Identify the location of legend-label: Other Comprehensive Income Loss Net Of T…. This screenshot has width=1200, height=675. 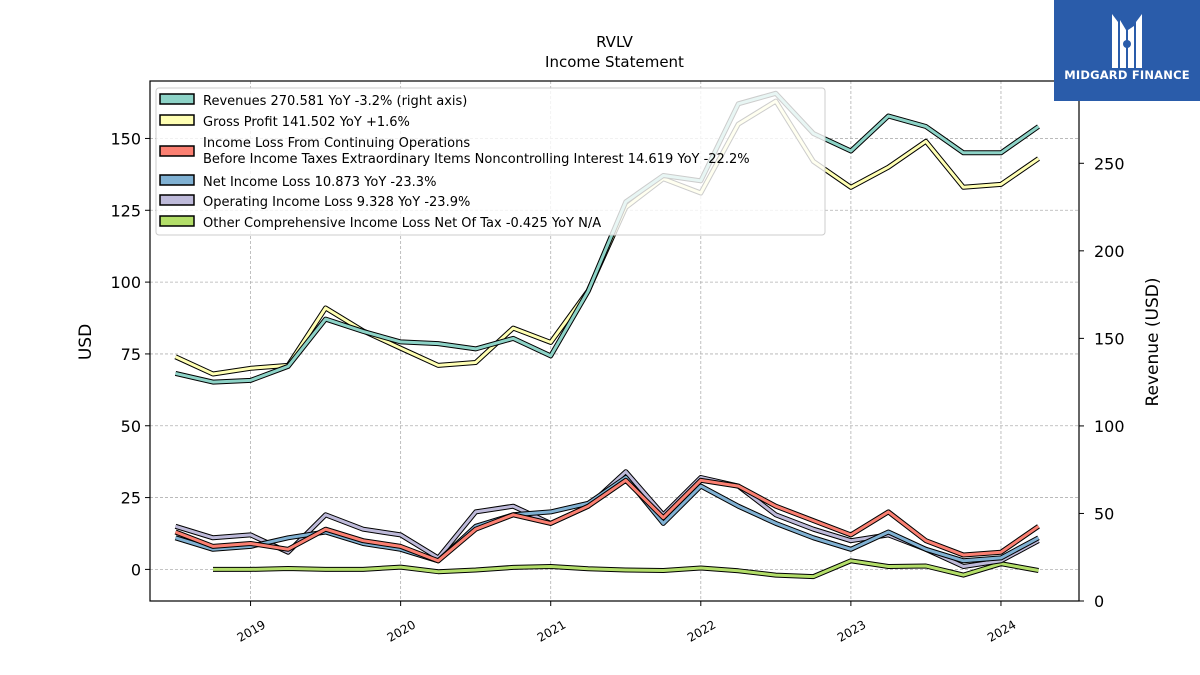
(402, 223).